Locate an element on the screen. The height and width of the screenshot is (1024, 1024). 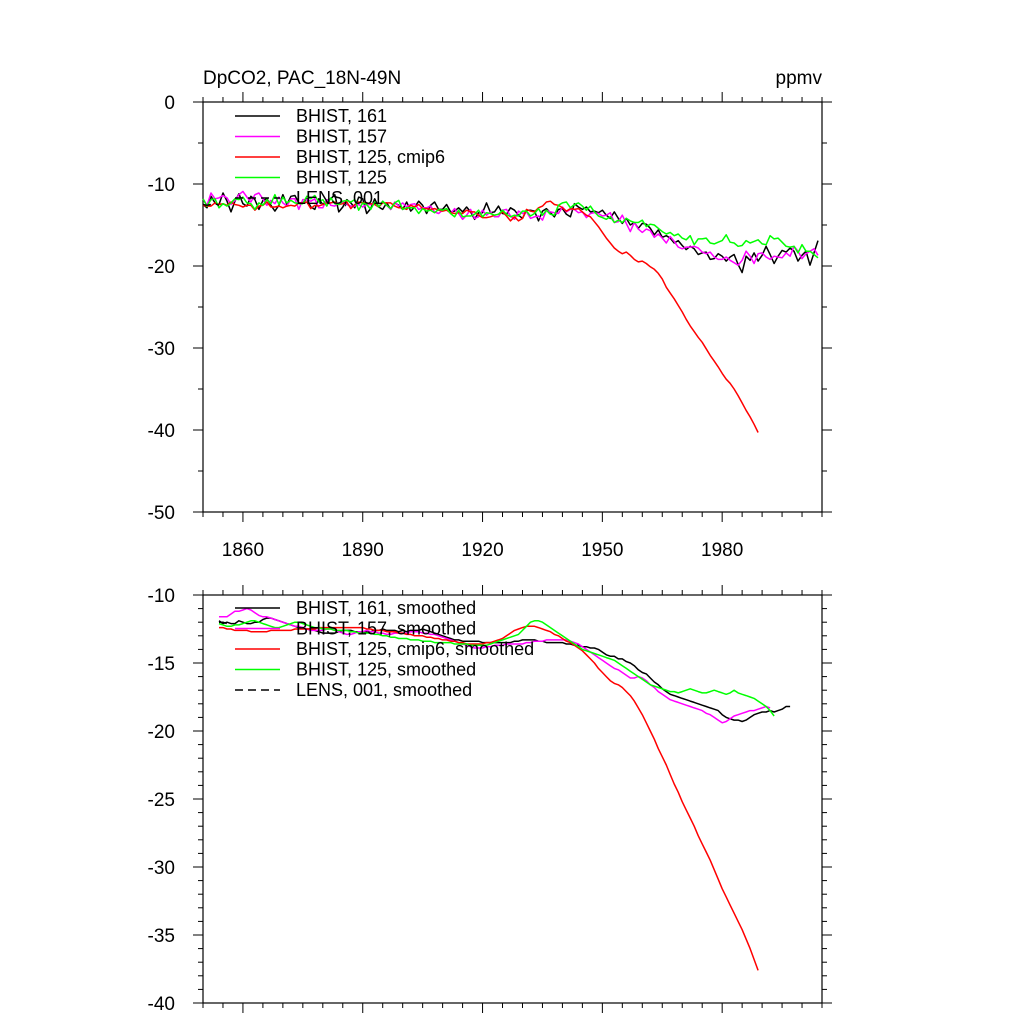
legend-label: BHIST, 125 is located at coordinates (341, 178).